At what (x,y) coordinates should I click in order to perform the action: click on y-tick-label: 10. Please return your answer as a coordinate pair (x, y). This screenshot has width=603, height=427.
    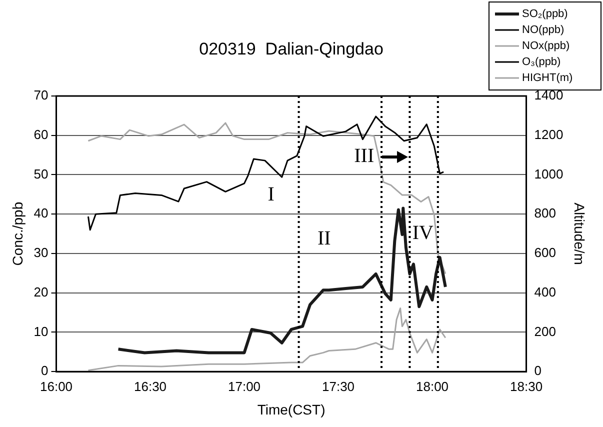
    Looking at the image, I should click on (41, 331).